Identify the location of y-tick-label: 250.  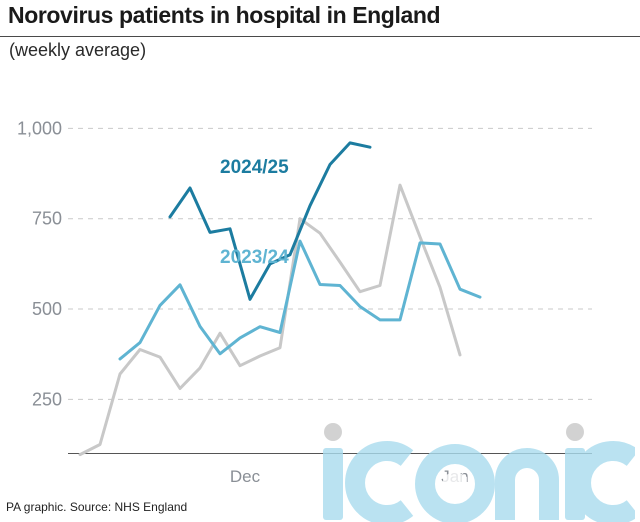
(47, 399).